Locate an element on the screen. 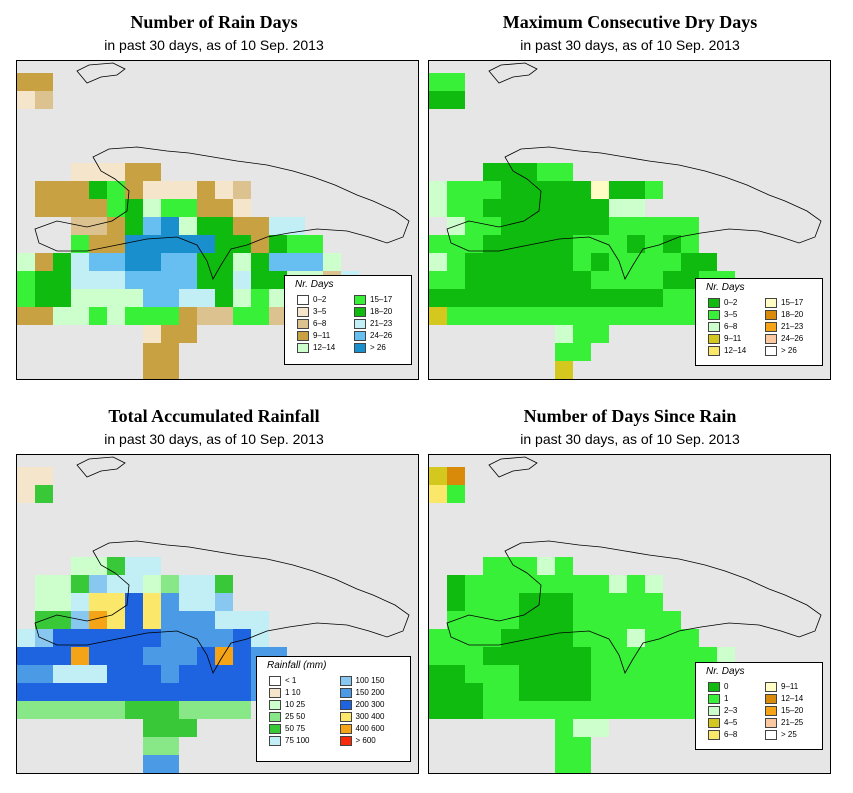  legend-label: 50 75 is located at coordinates (295, 728).